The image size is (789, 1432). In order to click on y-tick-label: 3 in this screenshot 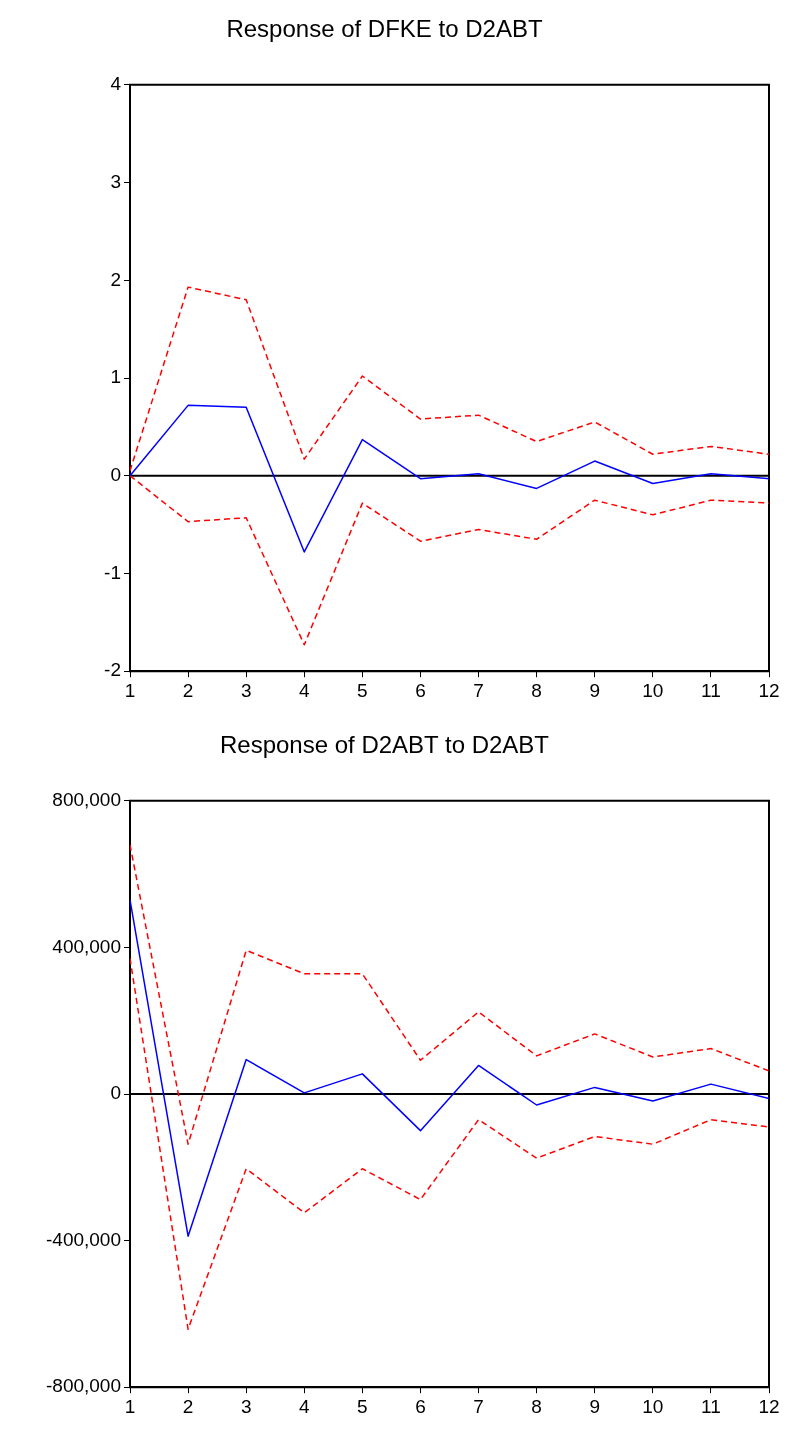, I will do `click(115, 181)`.